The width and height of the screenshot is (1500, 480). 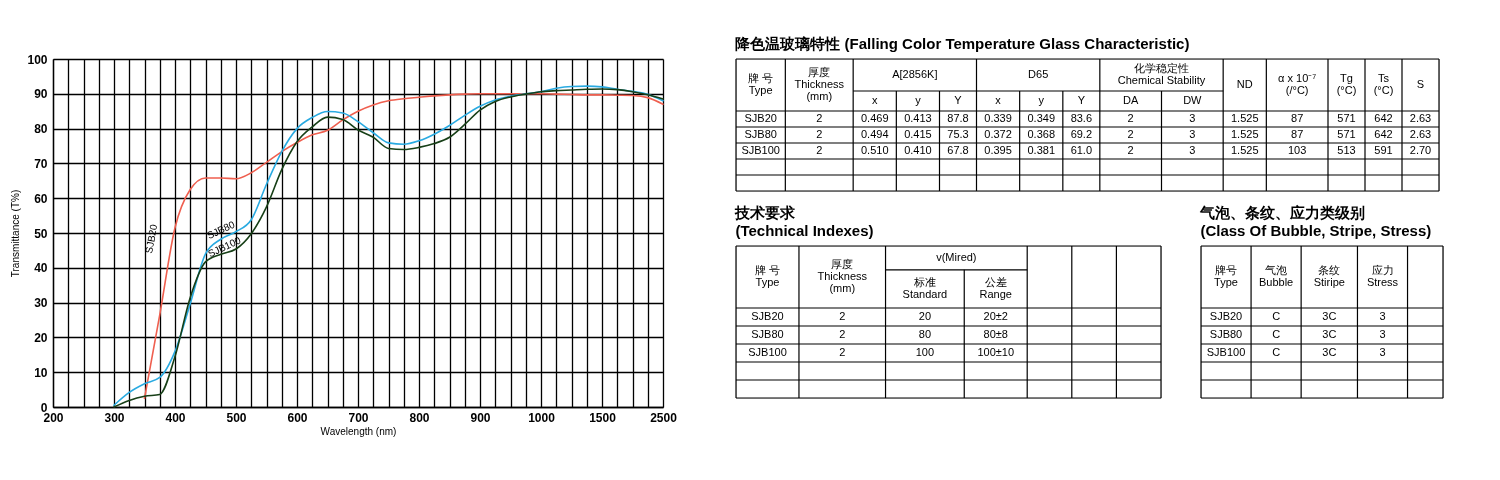 What do you see at coordinates (480, 417) in the screenshot?
I see `x-tick-label: 900` at bounding box center [480, 417].